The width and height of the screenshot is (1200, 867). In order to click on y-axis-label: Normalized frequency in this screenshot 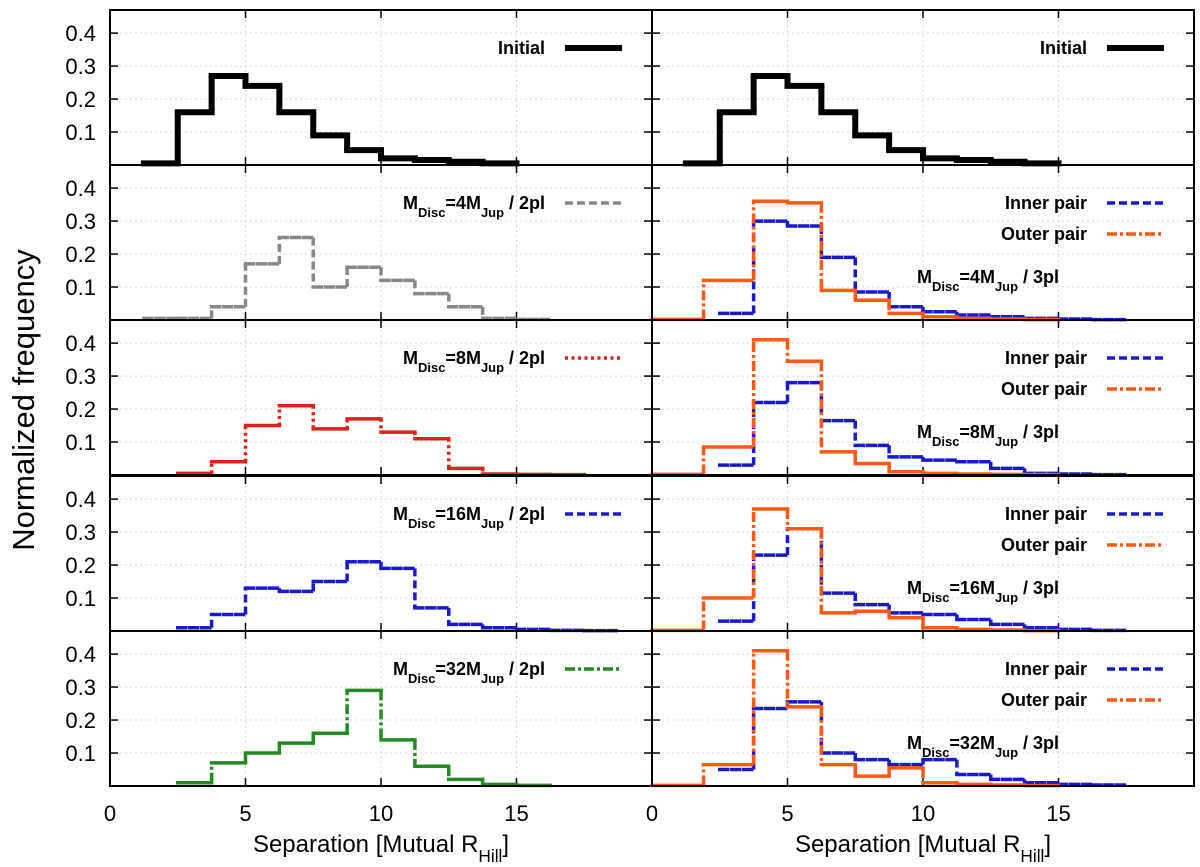, I will do `click(23, 400)`.